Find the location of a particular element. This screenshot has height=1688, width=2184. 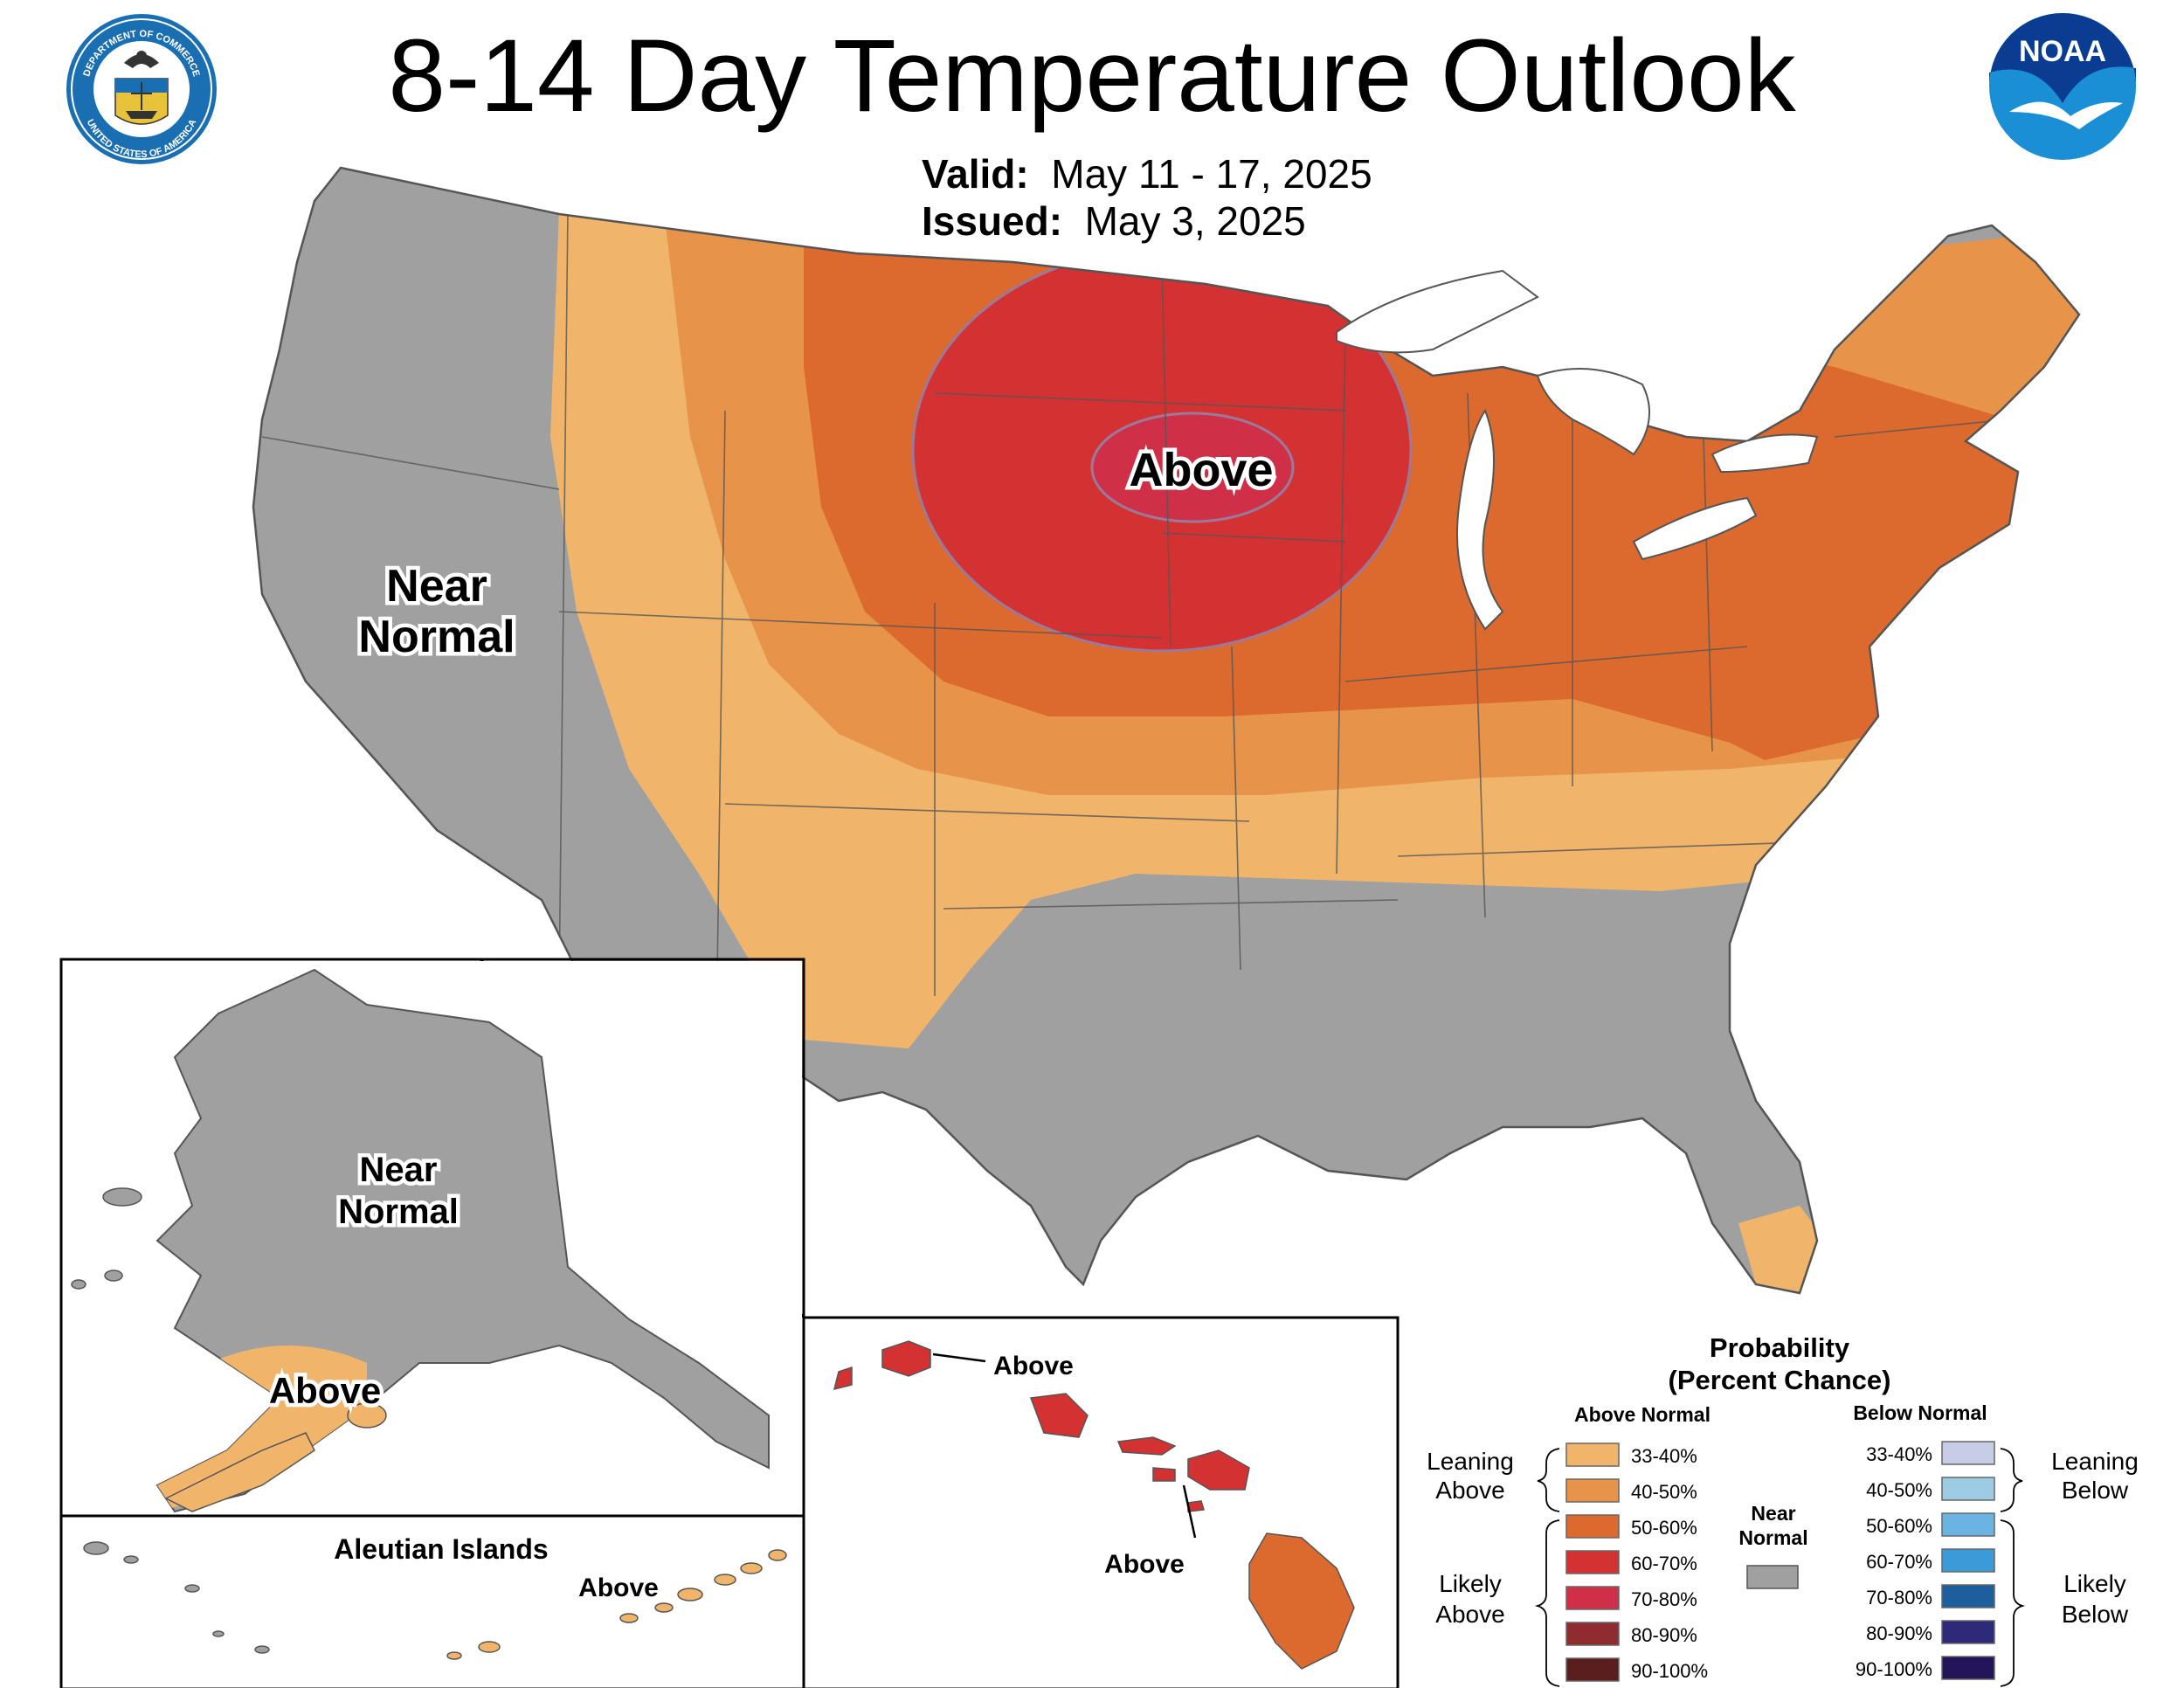

legend-above-bin-label-1: 40-50% is located at coordinates (1664, 1492).